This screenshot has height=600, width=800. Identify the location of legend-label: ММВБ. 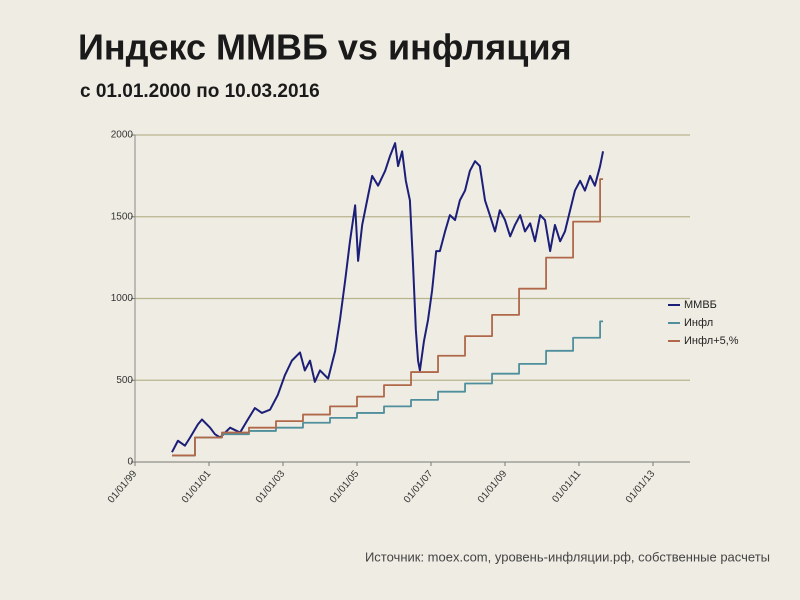
(700, 305).